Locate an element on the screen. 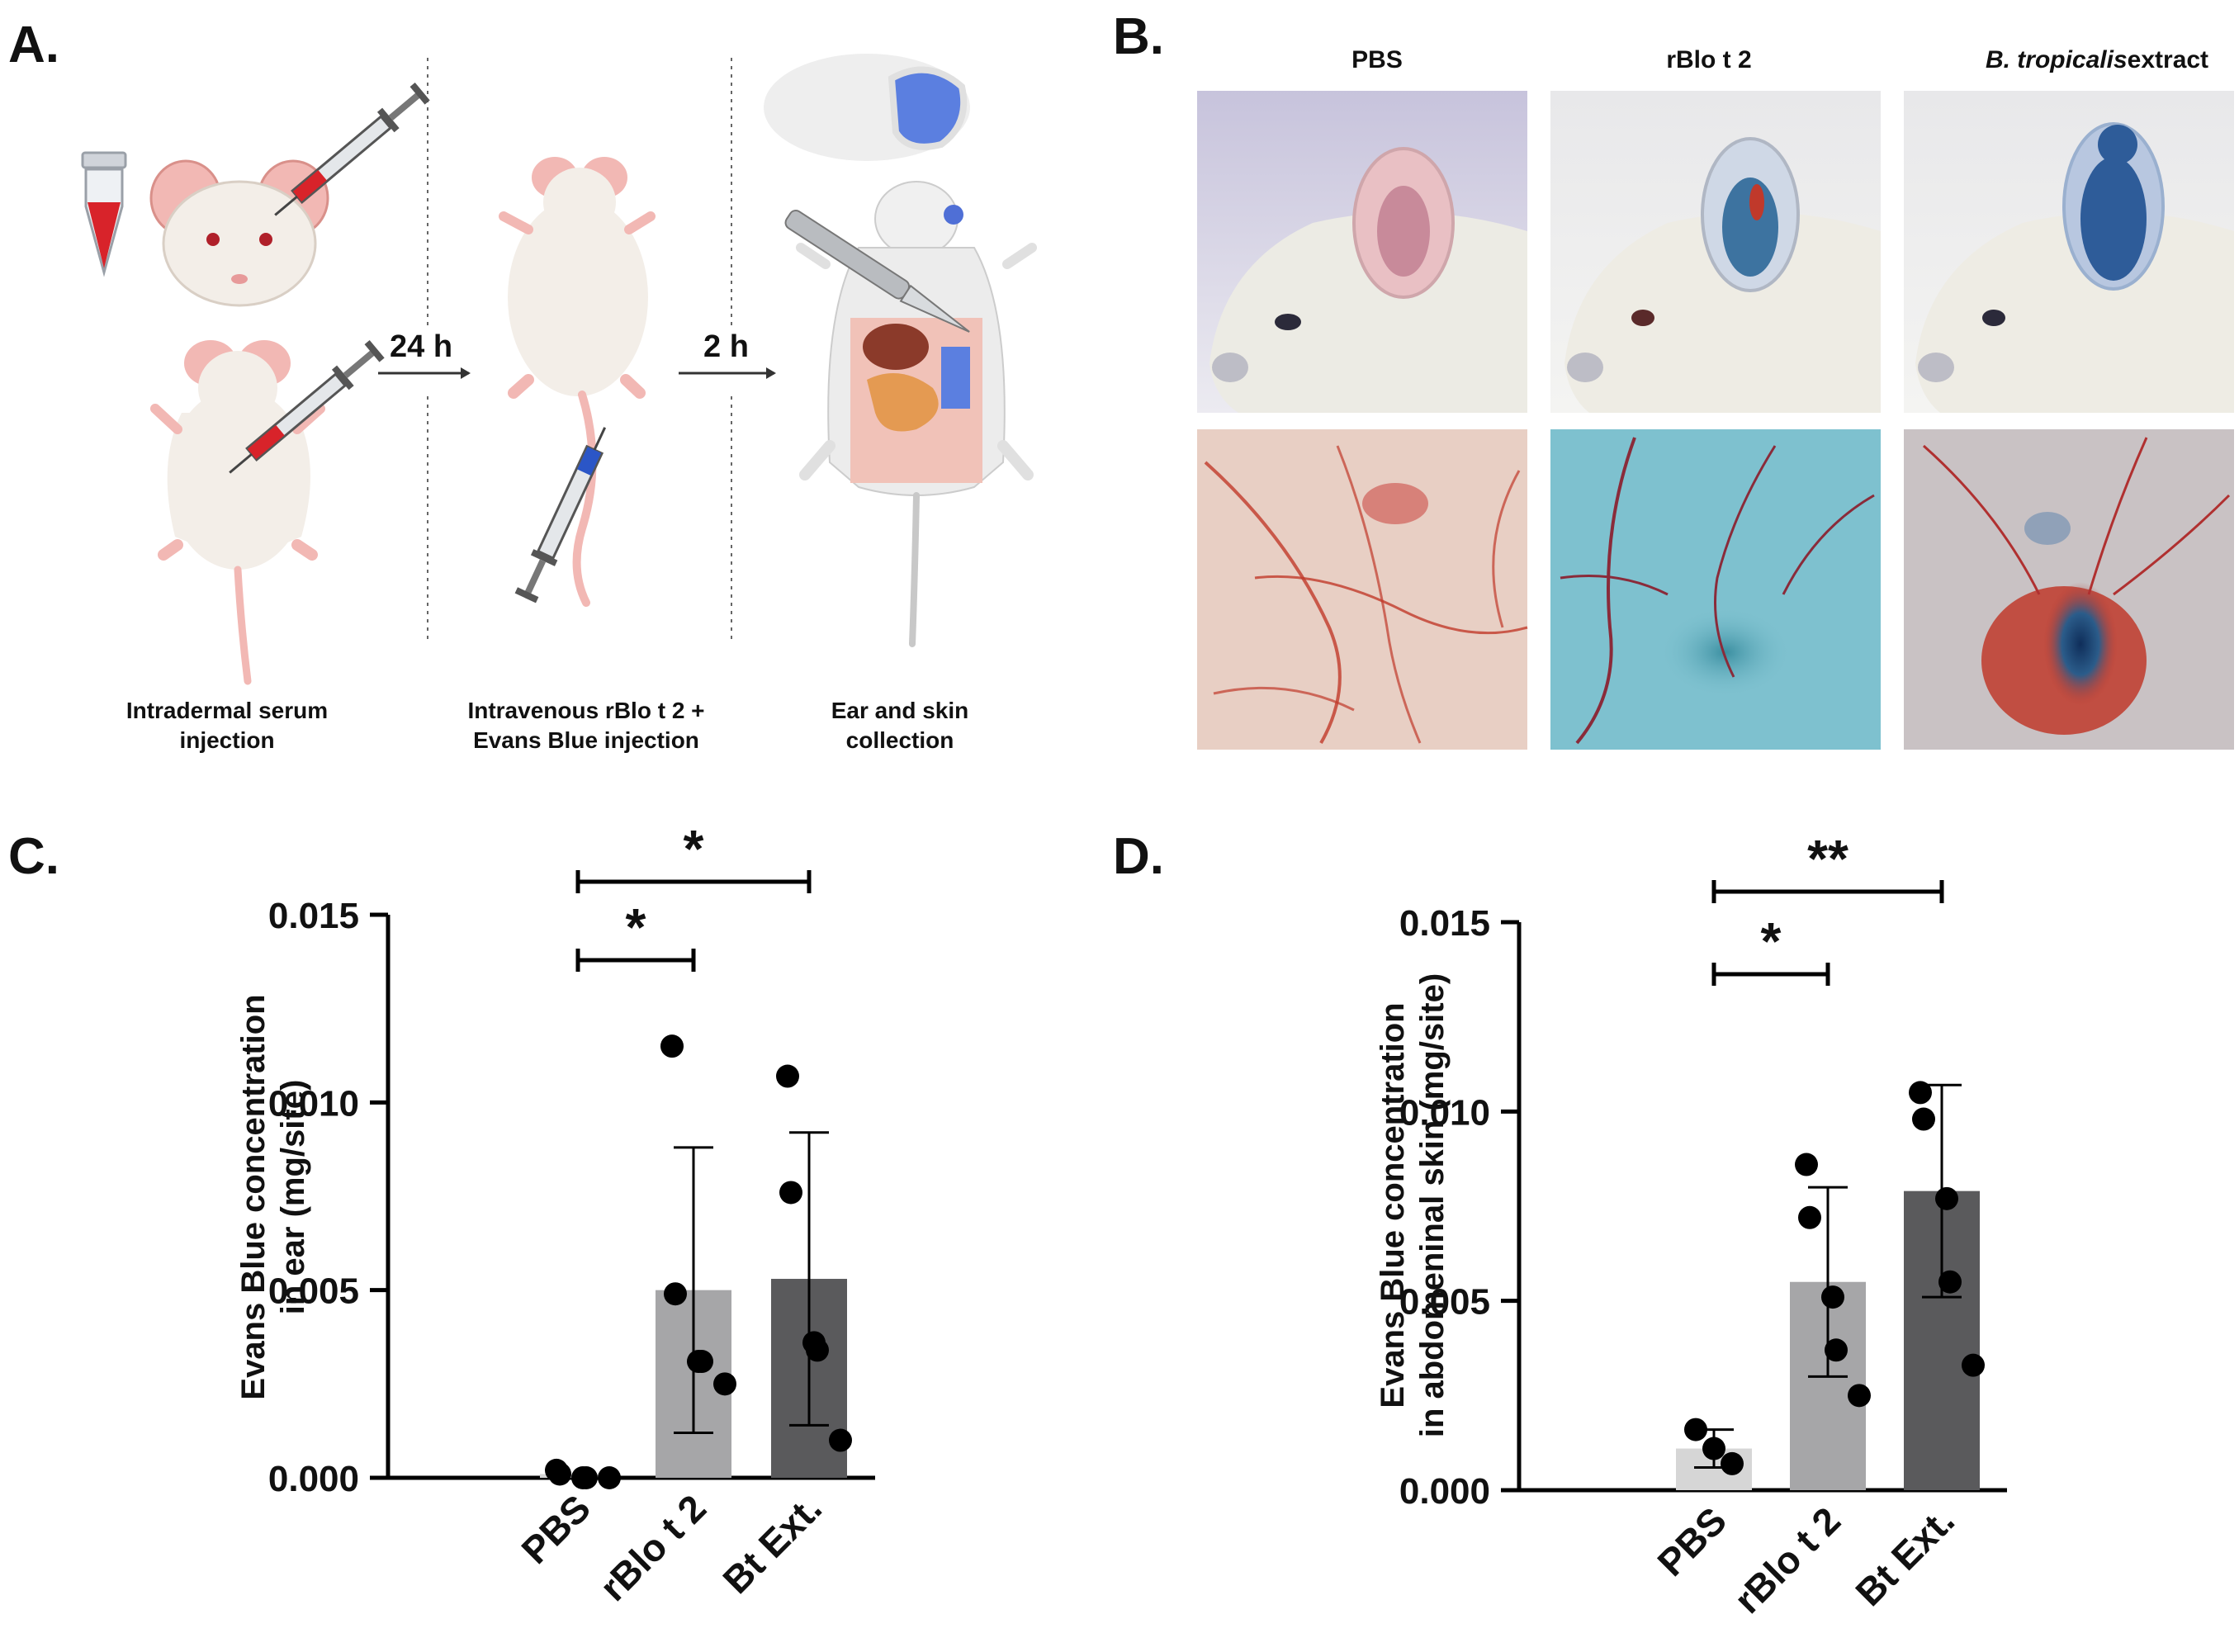  scalpel-icon is located at coordinates (877, 271).